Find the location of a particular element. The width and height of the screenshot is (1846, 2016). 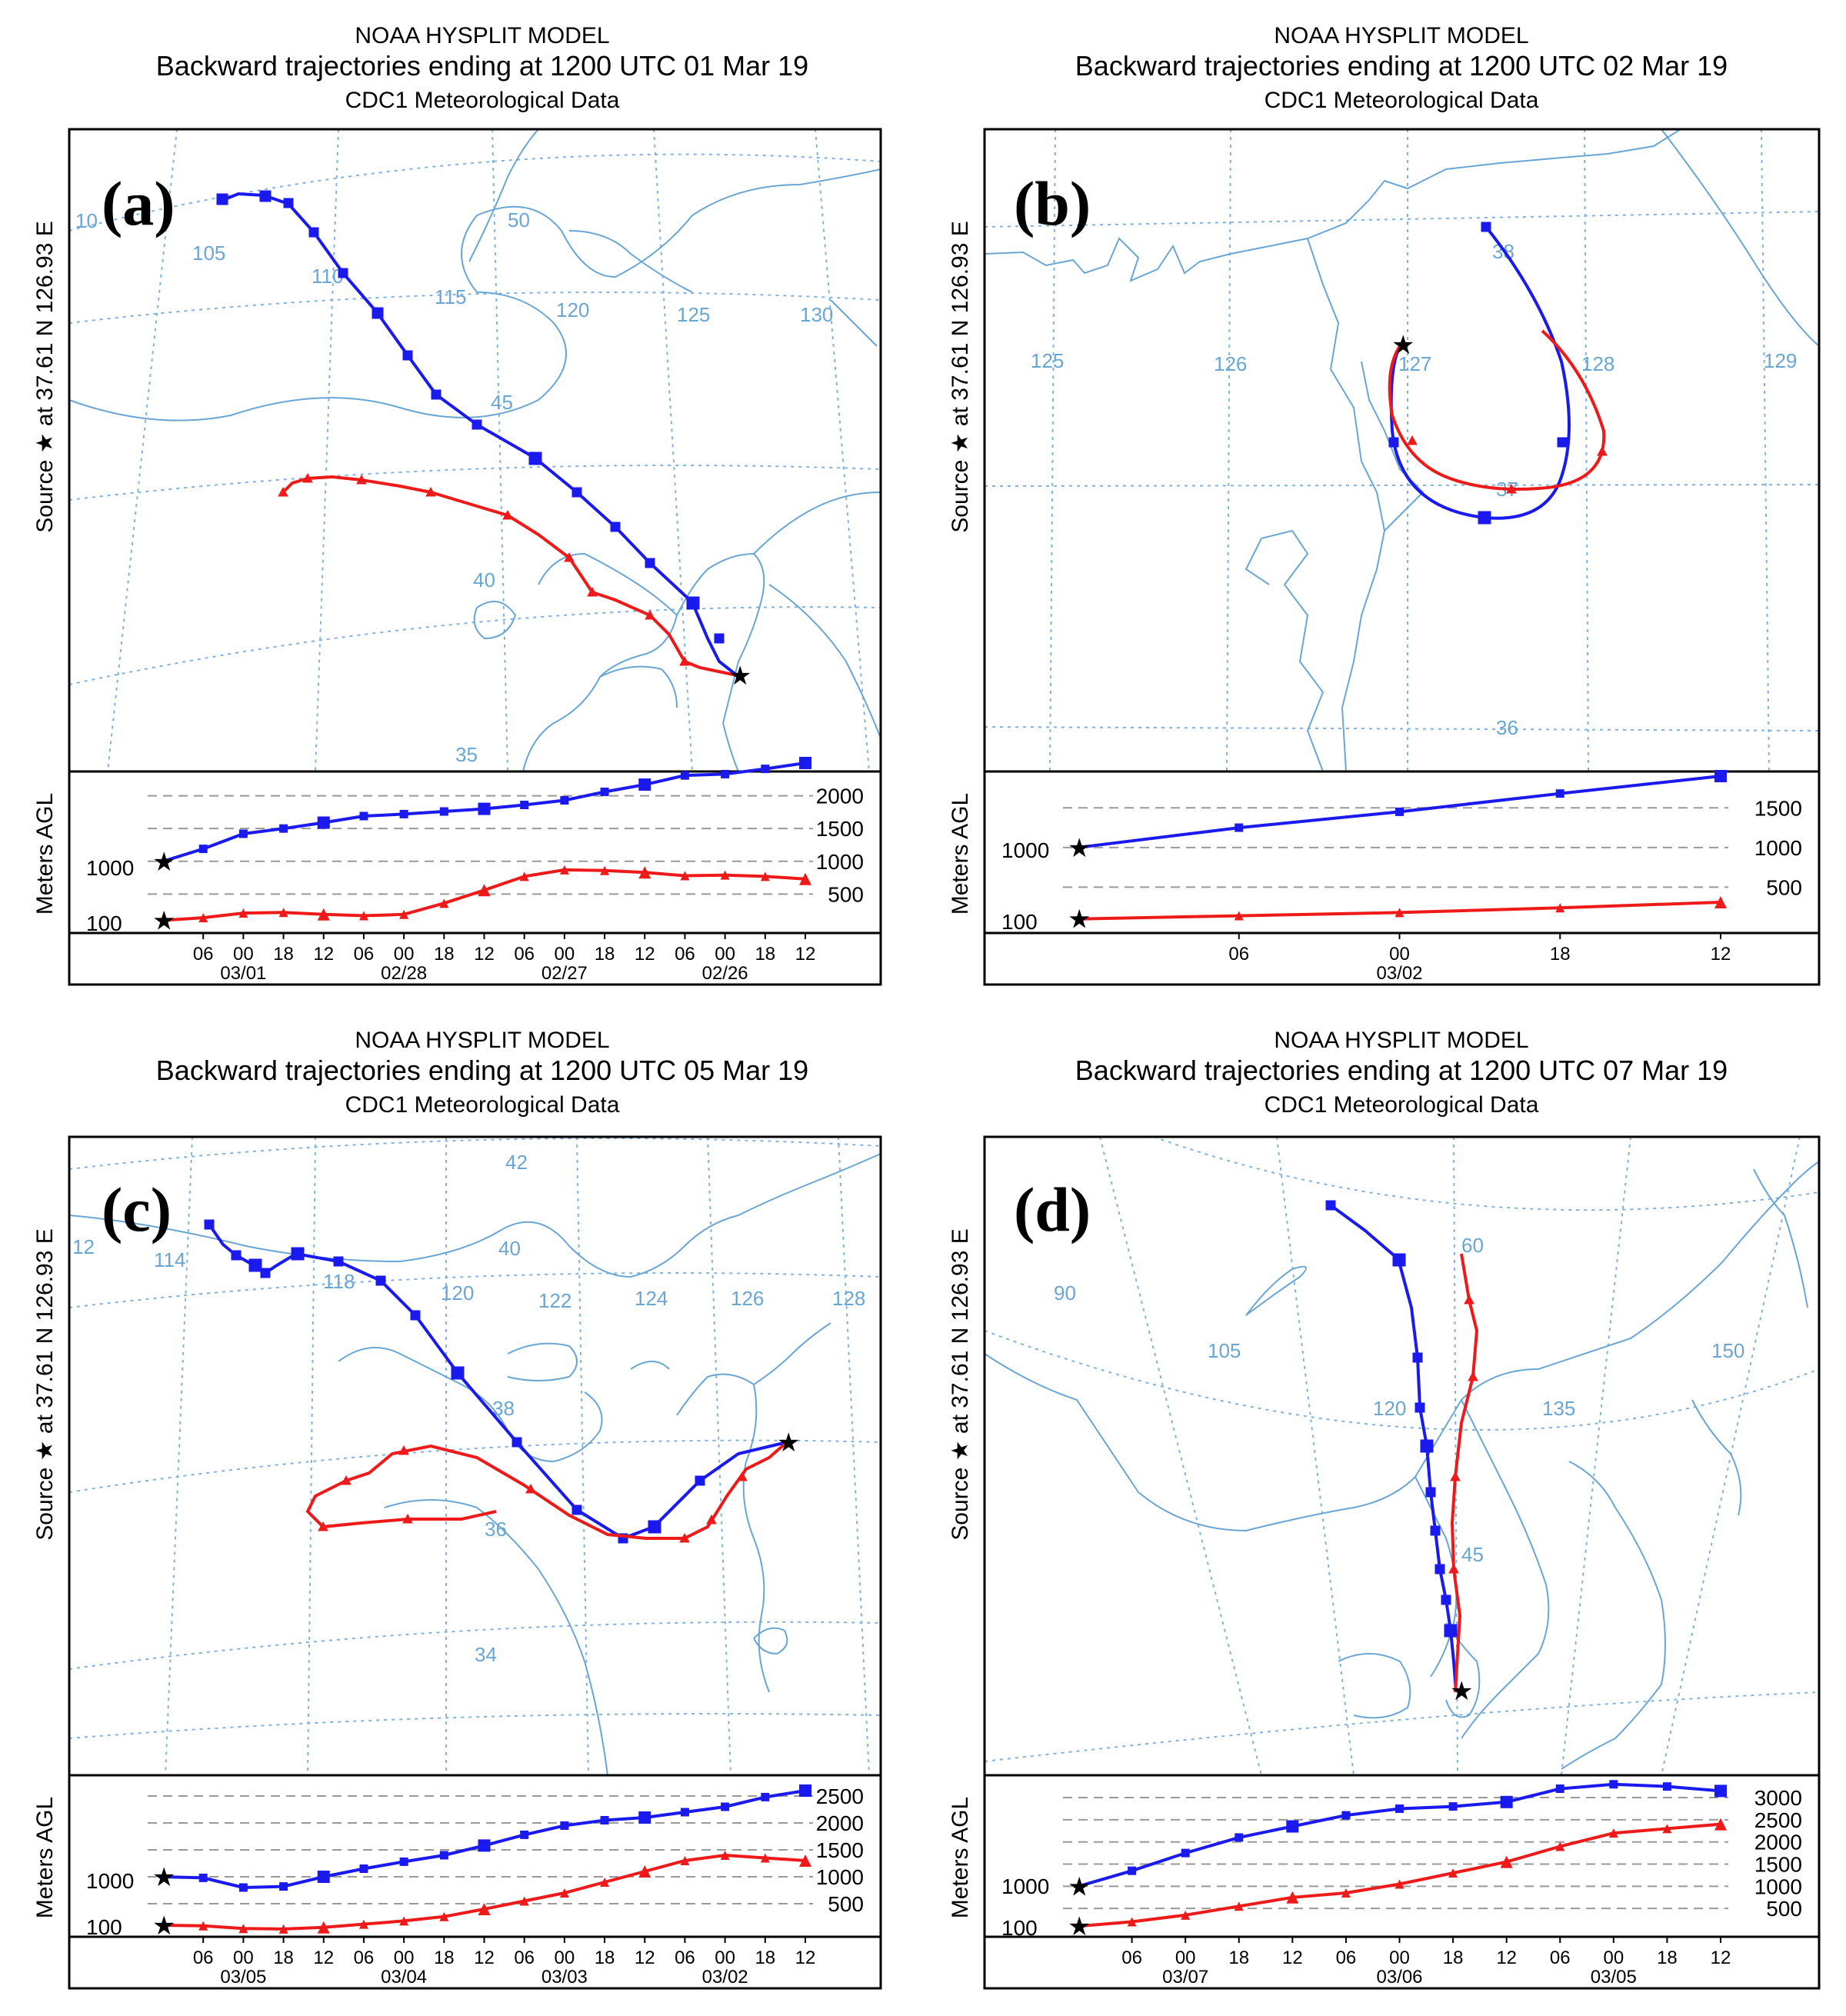

panel-b-map-label: 125 is located at coordinates (1047, 360).